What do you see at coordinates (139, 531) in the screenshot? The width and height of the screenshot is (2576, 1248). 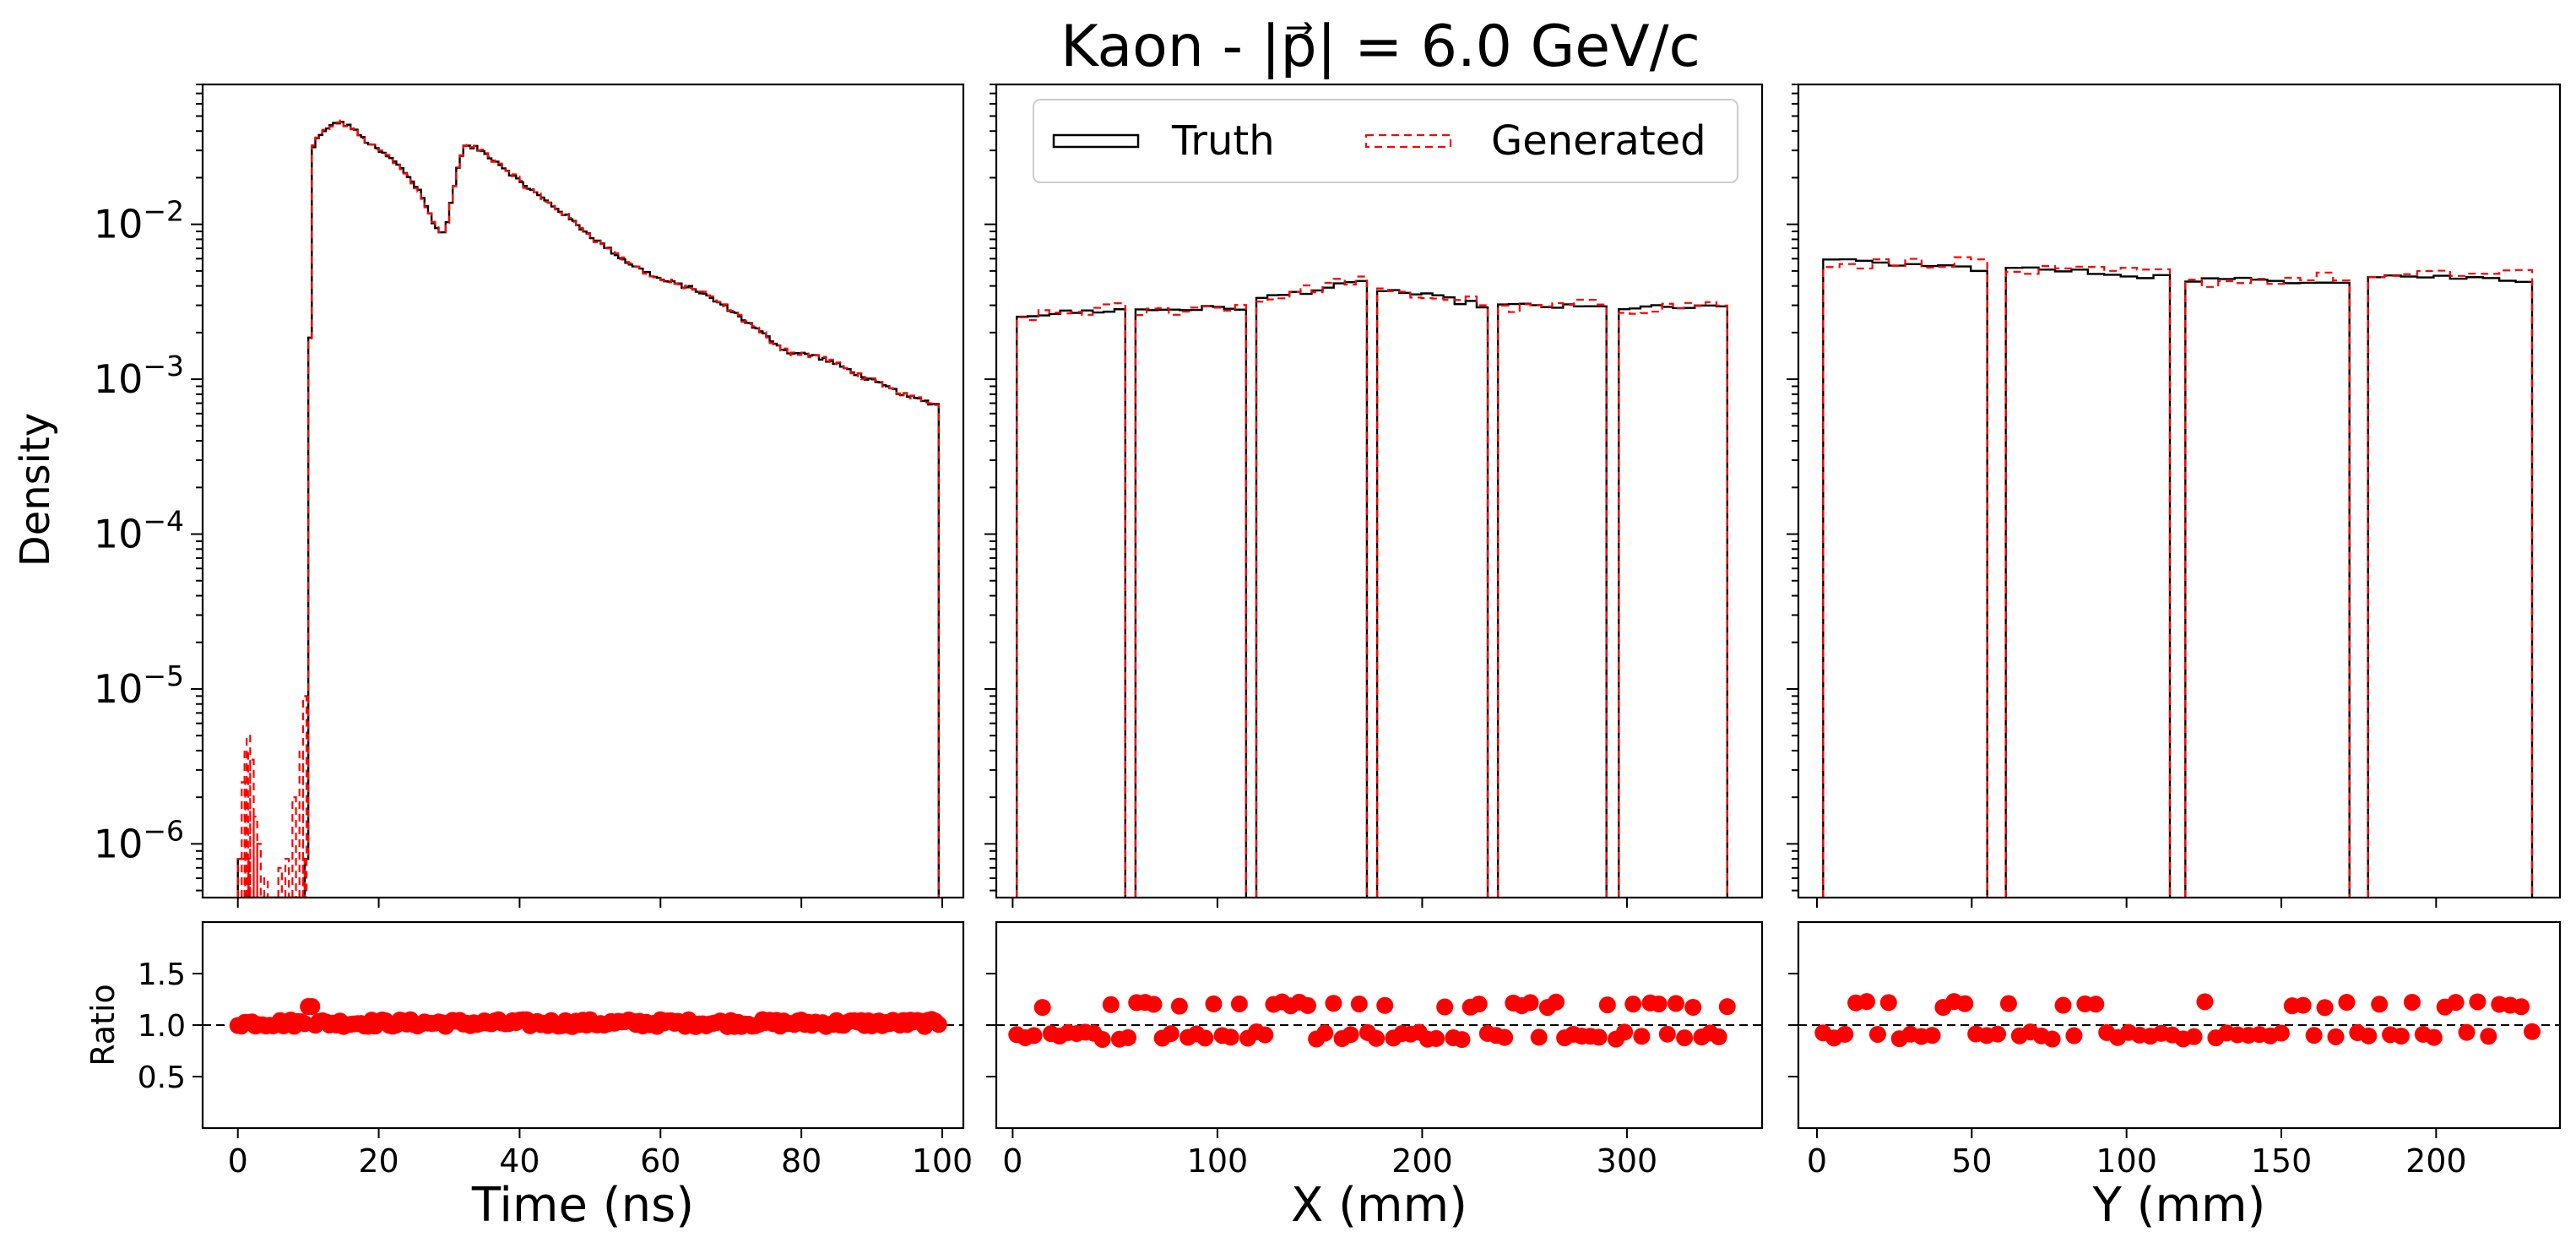 I see `y-tick-label: 10⁻⁴` at bounding box center [139, 531].